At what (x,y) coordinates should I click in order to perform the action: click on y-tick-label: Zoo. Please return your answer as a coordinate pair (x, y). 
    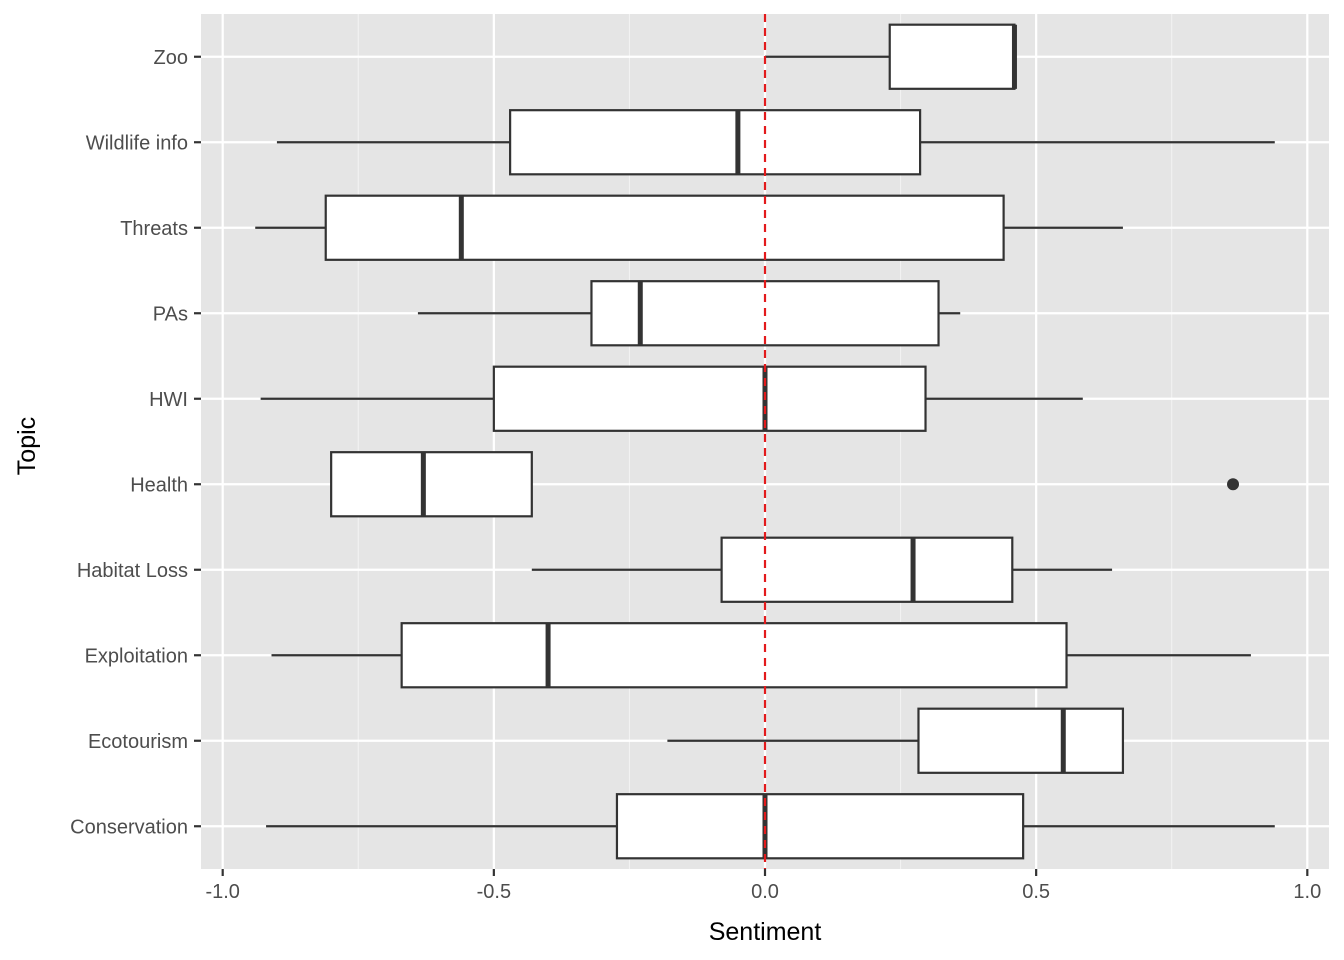
    Looking at the image, I should click on (171, 58).